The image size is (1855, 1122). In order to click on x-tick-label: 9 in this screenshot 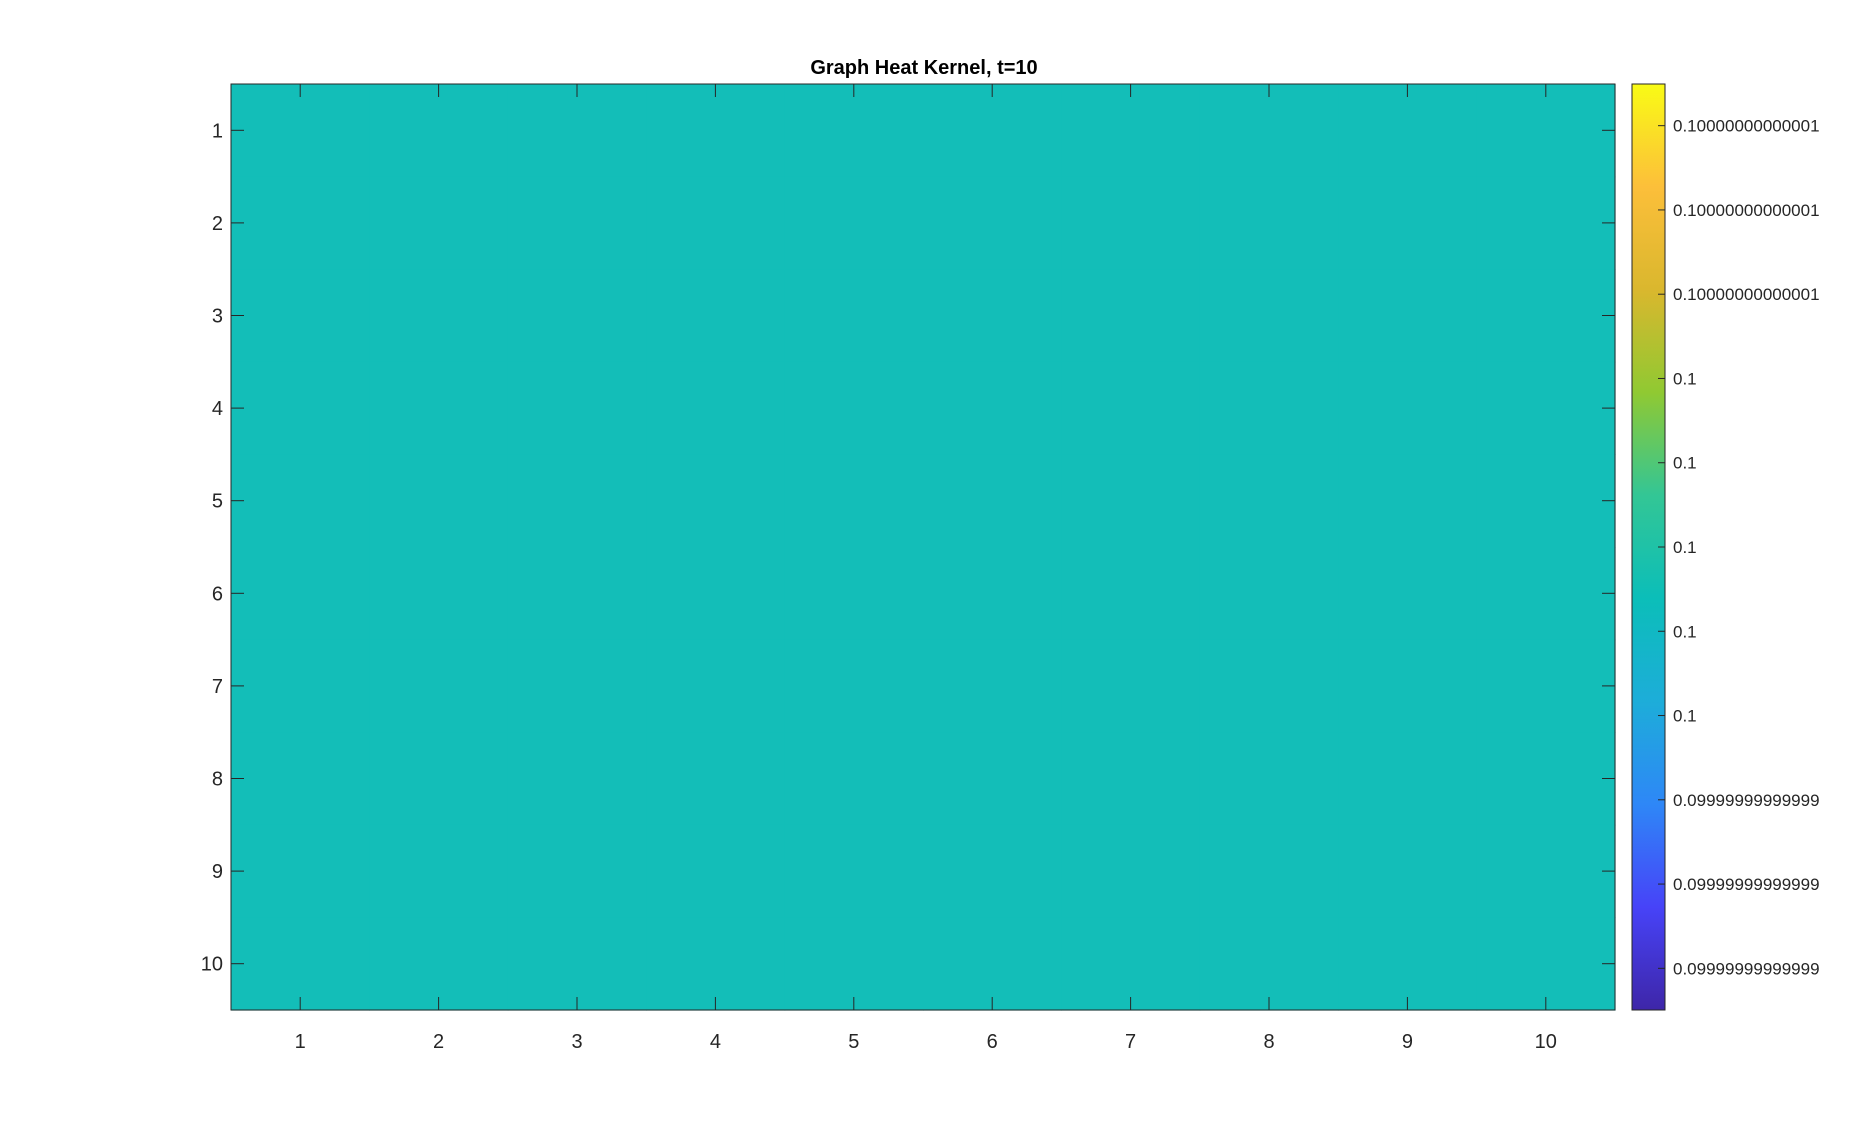, I will do `click(1407, 1042)`.